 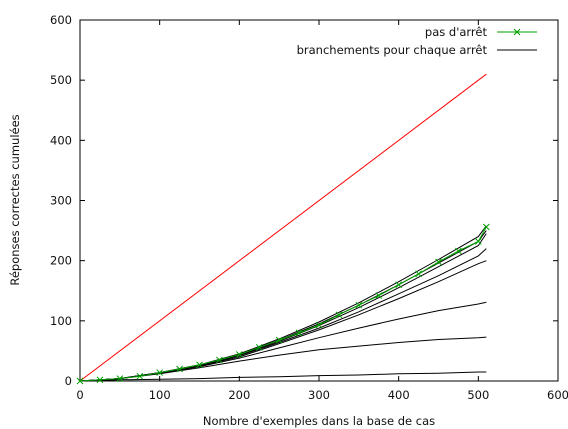 I want to click on x-tick-label: 100, so click(x=160, y=395).